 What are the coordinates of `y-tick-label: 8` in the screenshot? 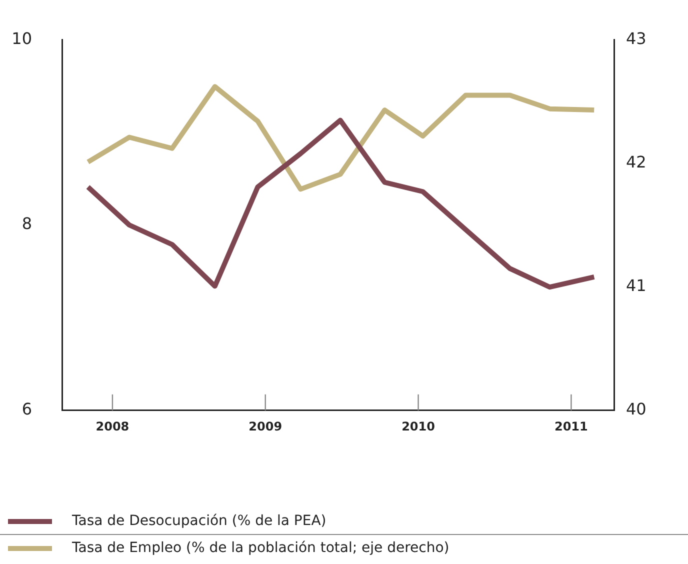 It's located at (27, 224).